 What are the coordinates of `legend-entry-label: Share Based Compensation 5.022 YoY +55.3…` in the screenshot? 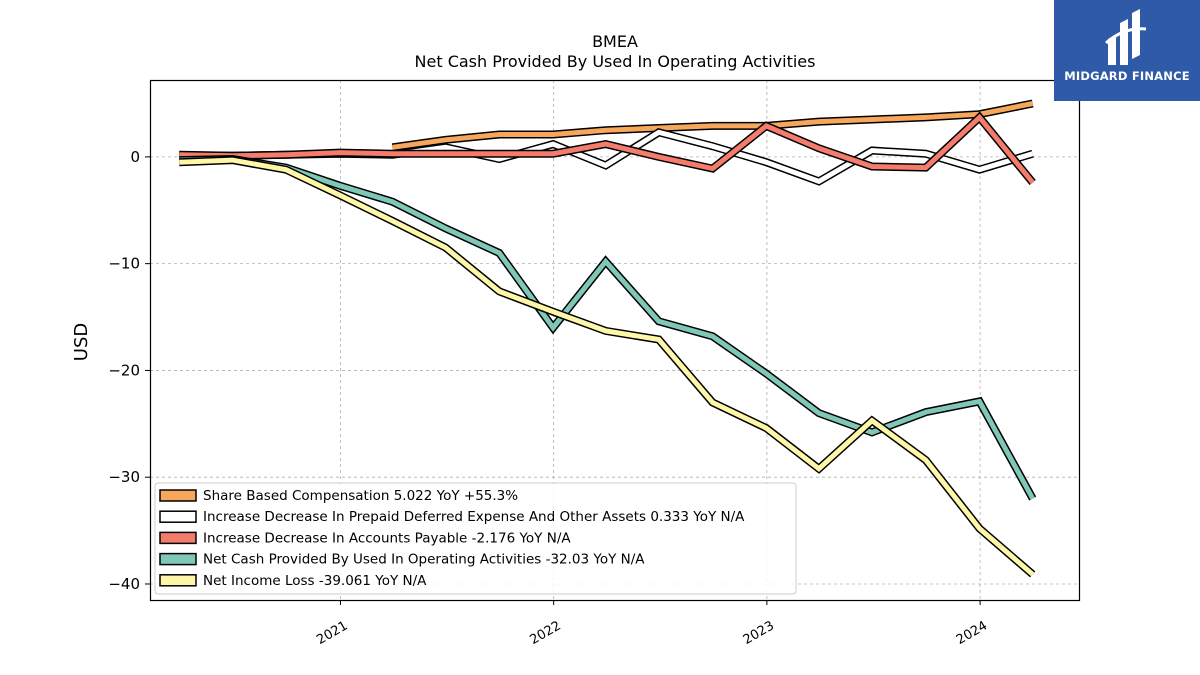 It's located at (360, 496).